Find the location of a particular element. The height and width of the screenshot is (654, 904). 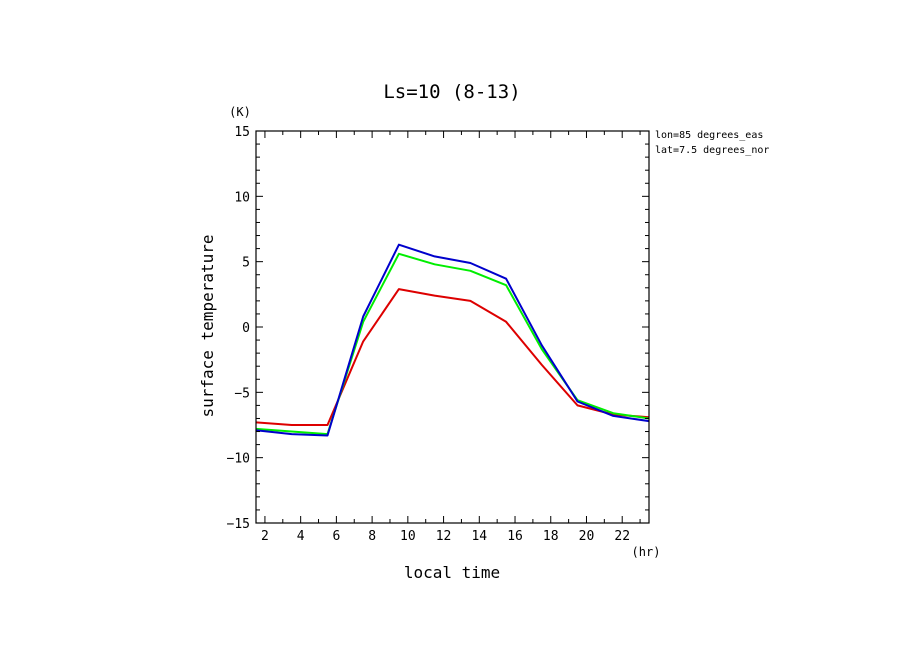

latitude-annotation: lat=7.5 degrees_nor is located at coordinates (712, 150).